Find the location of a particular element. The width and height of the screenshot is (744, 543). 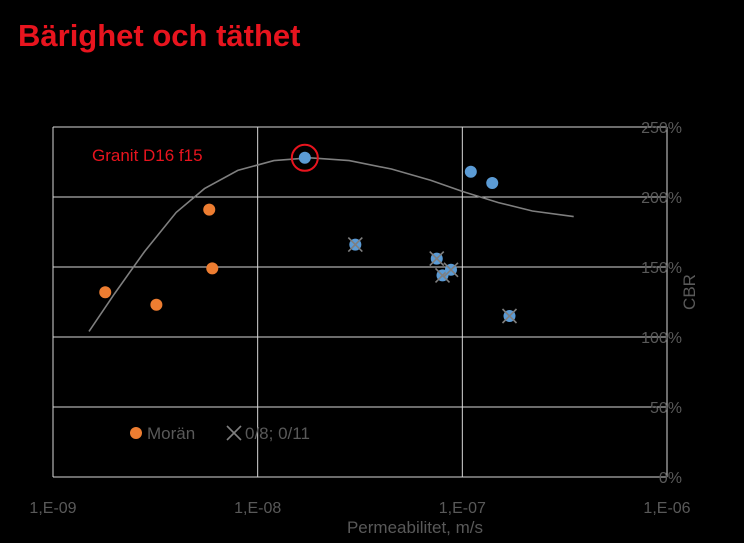

y-tick-label: 0% is located at coordinates (670, 478).